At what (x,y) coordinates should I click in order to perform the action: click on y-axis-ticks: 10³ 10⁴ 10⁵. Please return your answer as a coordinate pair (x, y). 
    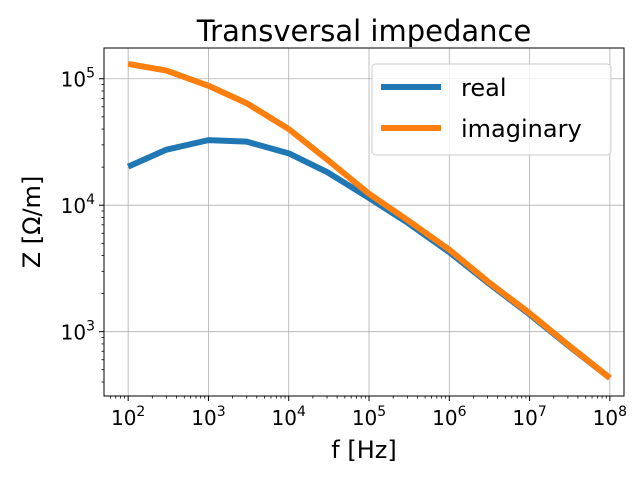
    Looking at the image, I should click on (82, 224).